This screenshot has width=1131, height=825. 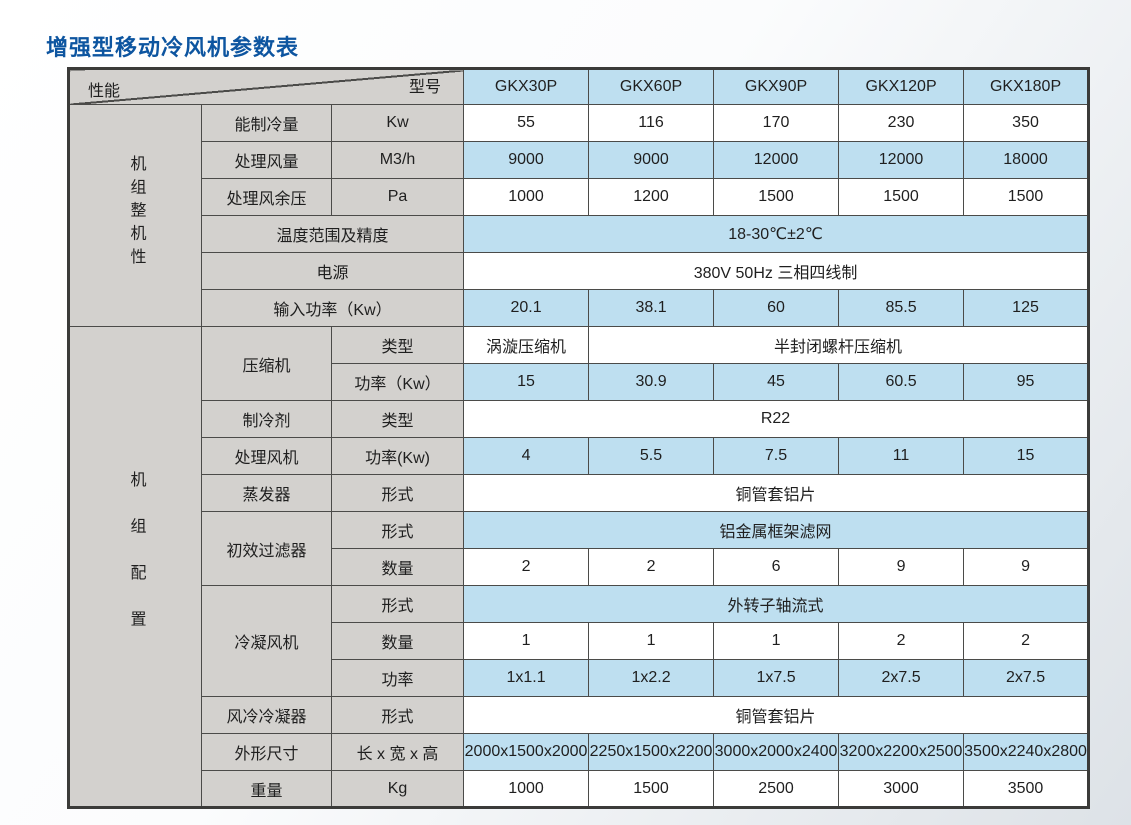 What do you see at coordinates (136, 213) in the screenshot?
I see `group-label: 机组整机性` at bounding box center [136, 213].